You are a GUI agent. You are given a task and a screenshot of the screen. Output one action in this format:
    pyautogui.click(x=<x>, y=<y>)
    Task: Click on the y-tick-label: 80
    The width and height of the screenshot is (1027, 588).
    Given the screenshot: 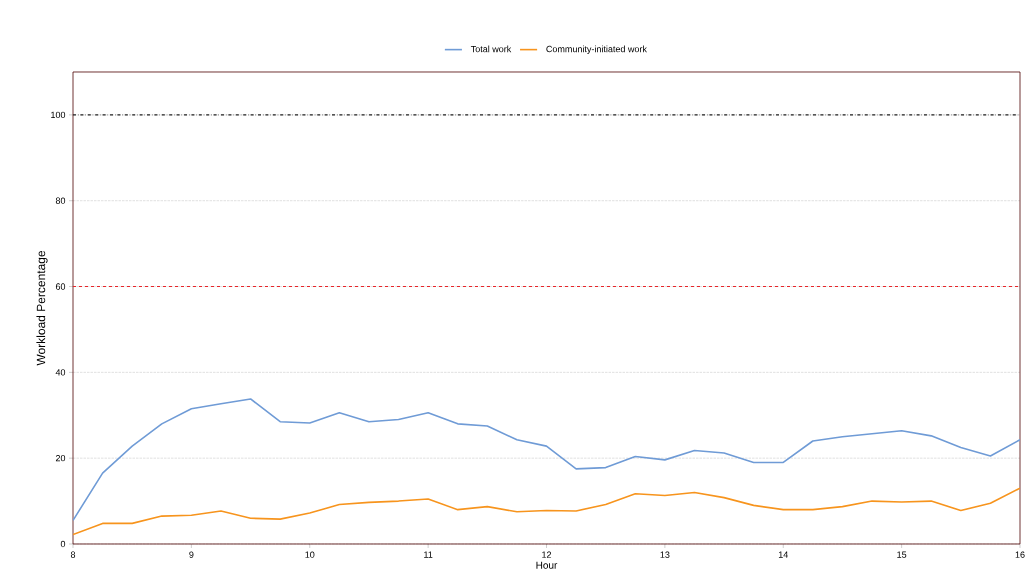 What is the action you would take?
    pyautogui.click(x=60, y=200)
    